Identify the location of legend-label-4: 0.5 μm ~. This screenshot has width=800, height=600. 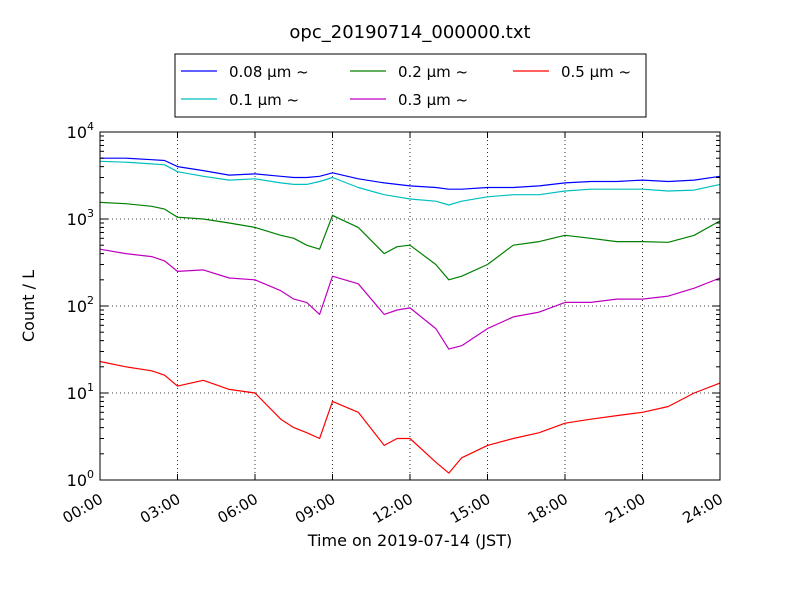
(596, 72).